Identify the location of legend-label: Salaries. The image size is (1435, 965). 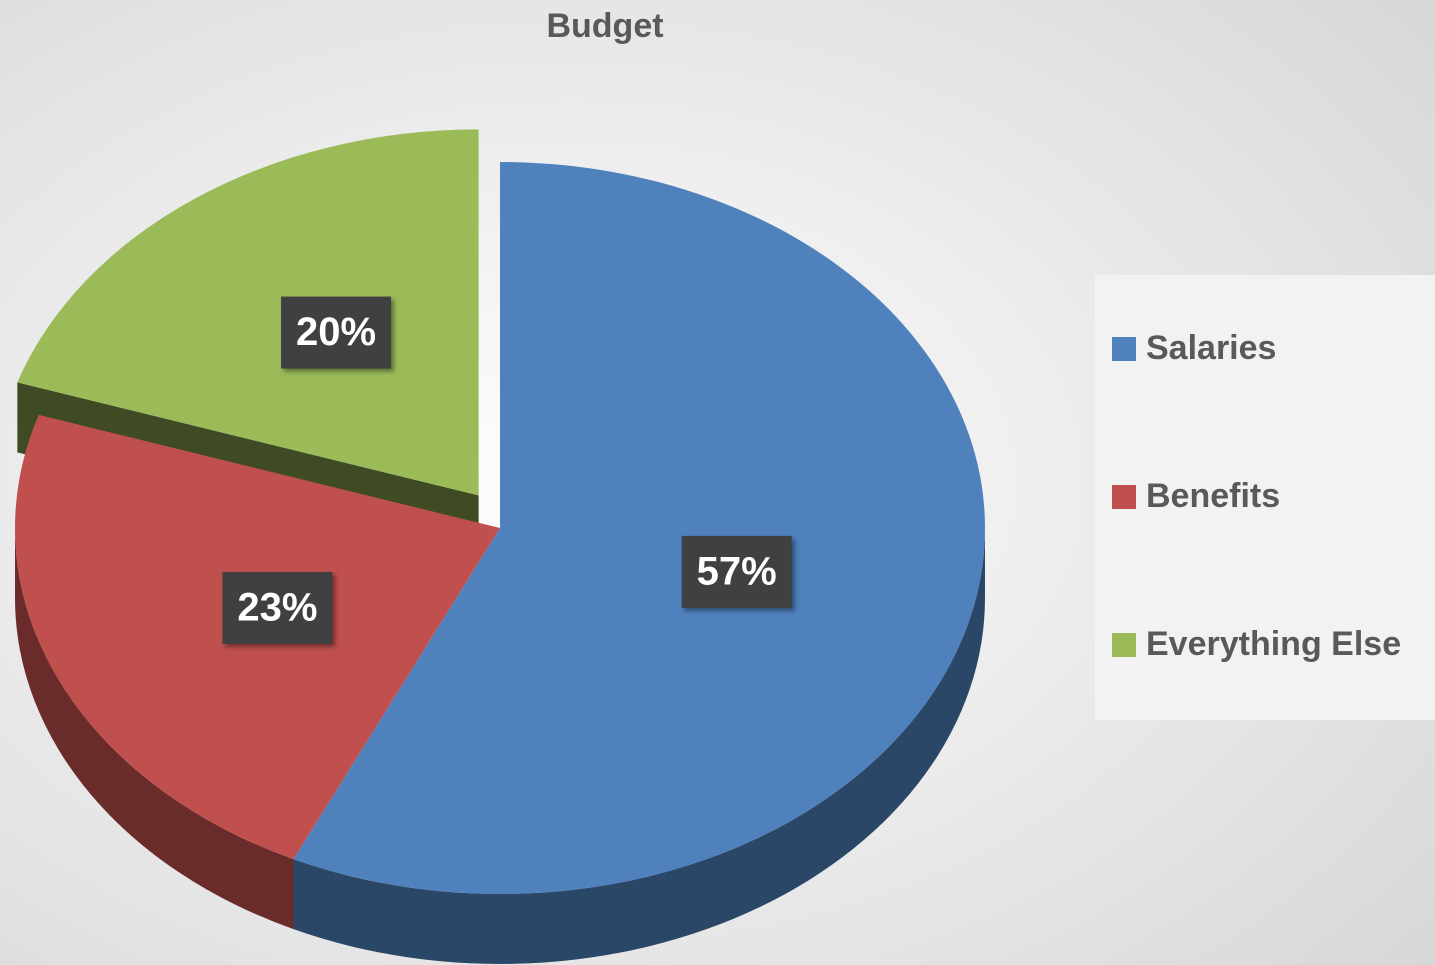
(1211, 348).